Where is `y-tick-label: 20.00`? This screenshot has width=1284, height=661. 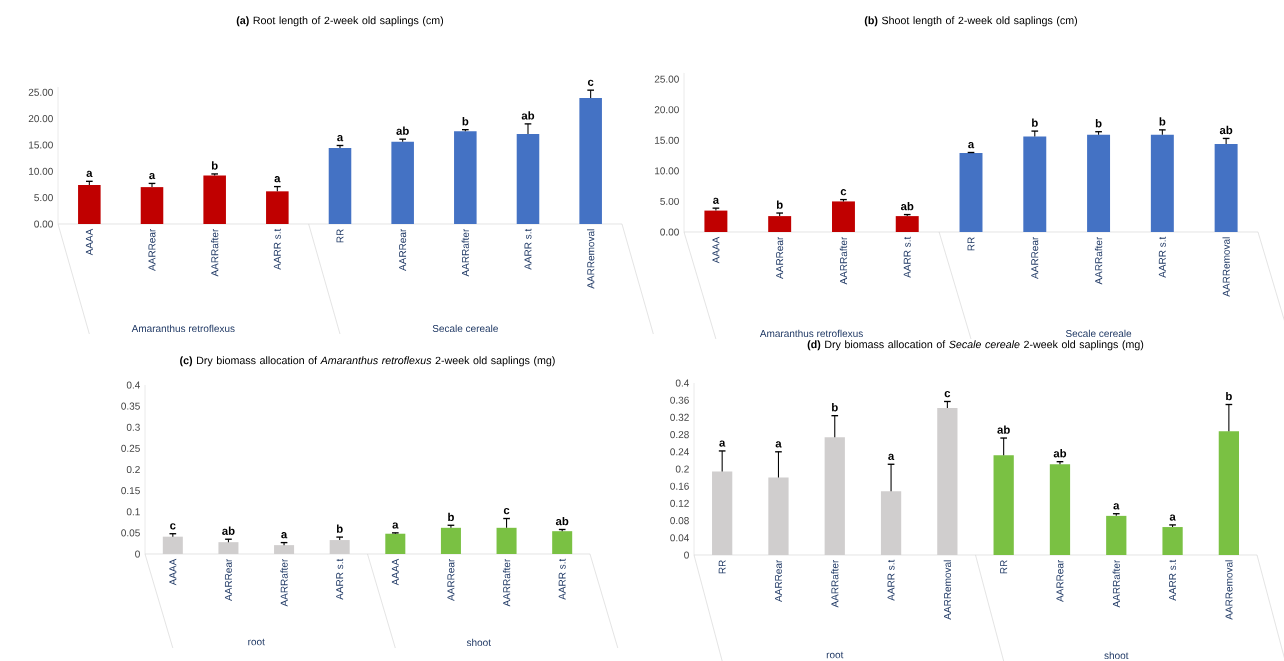
y-tick-label: 20.00 is located at coordinates (40, 119).